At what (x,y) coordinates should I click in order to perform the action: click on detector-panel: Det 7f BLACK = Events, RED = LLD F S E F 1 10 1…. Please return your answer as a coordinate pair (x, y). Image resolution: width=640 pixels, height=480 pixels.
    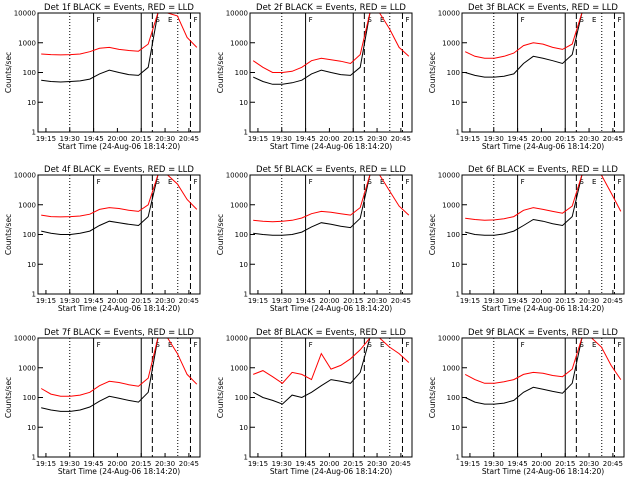
    Looking at the image, I should click on (102, 402).